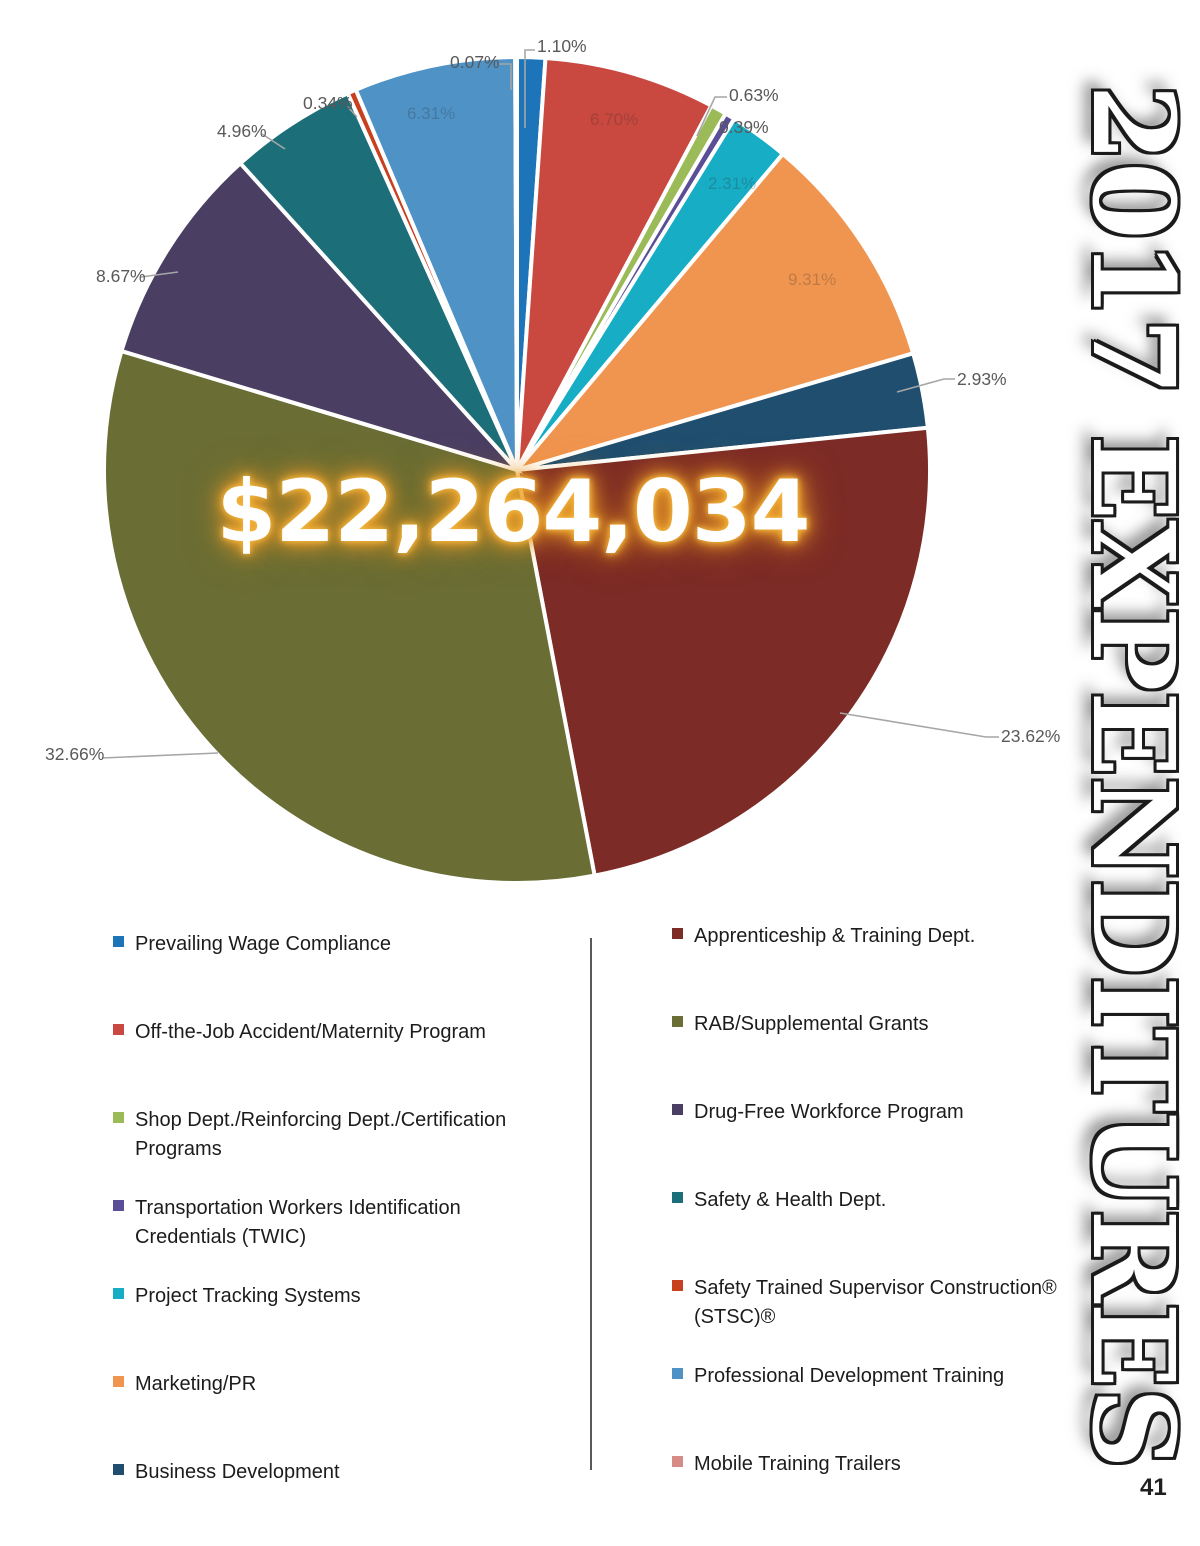 This screenshot has height=1546, width=1200. What do you see at coordinates (1132, 776) in the screenshot?
I see `page-title-vertical: 2017 EXPENDITURES` at bounding box center [1132, 776].